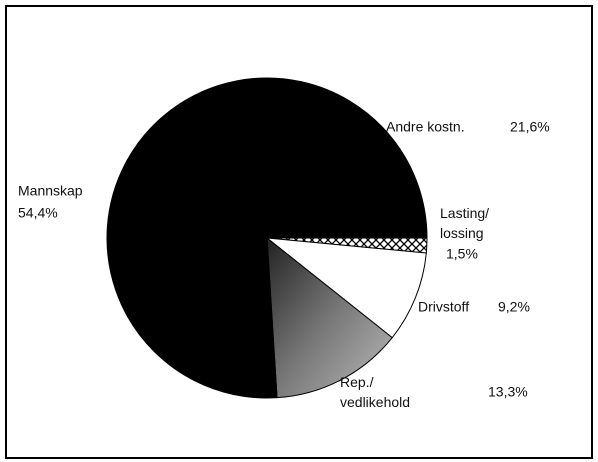  I want to click on value-label: 13,3%, so click(508, 392).